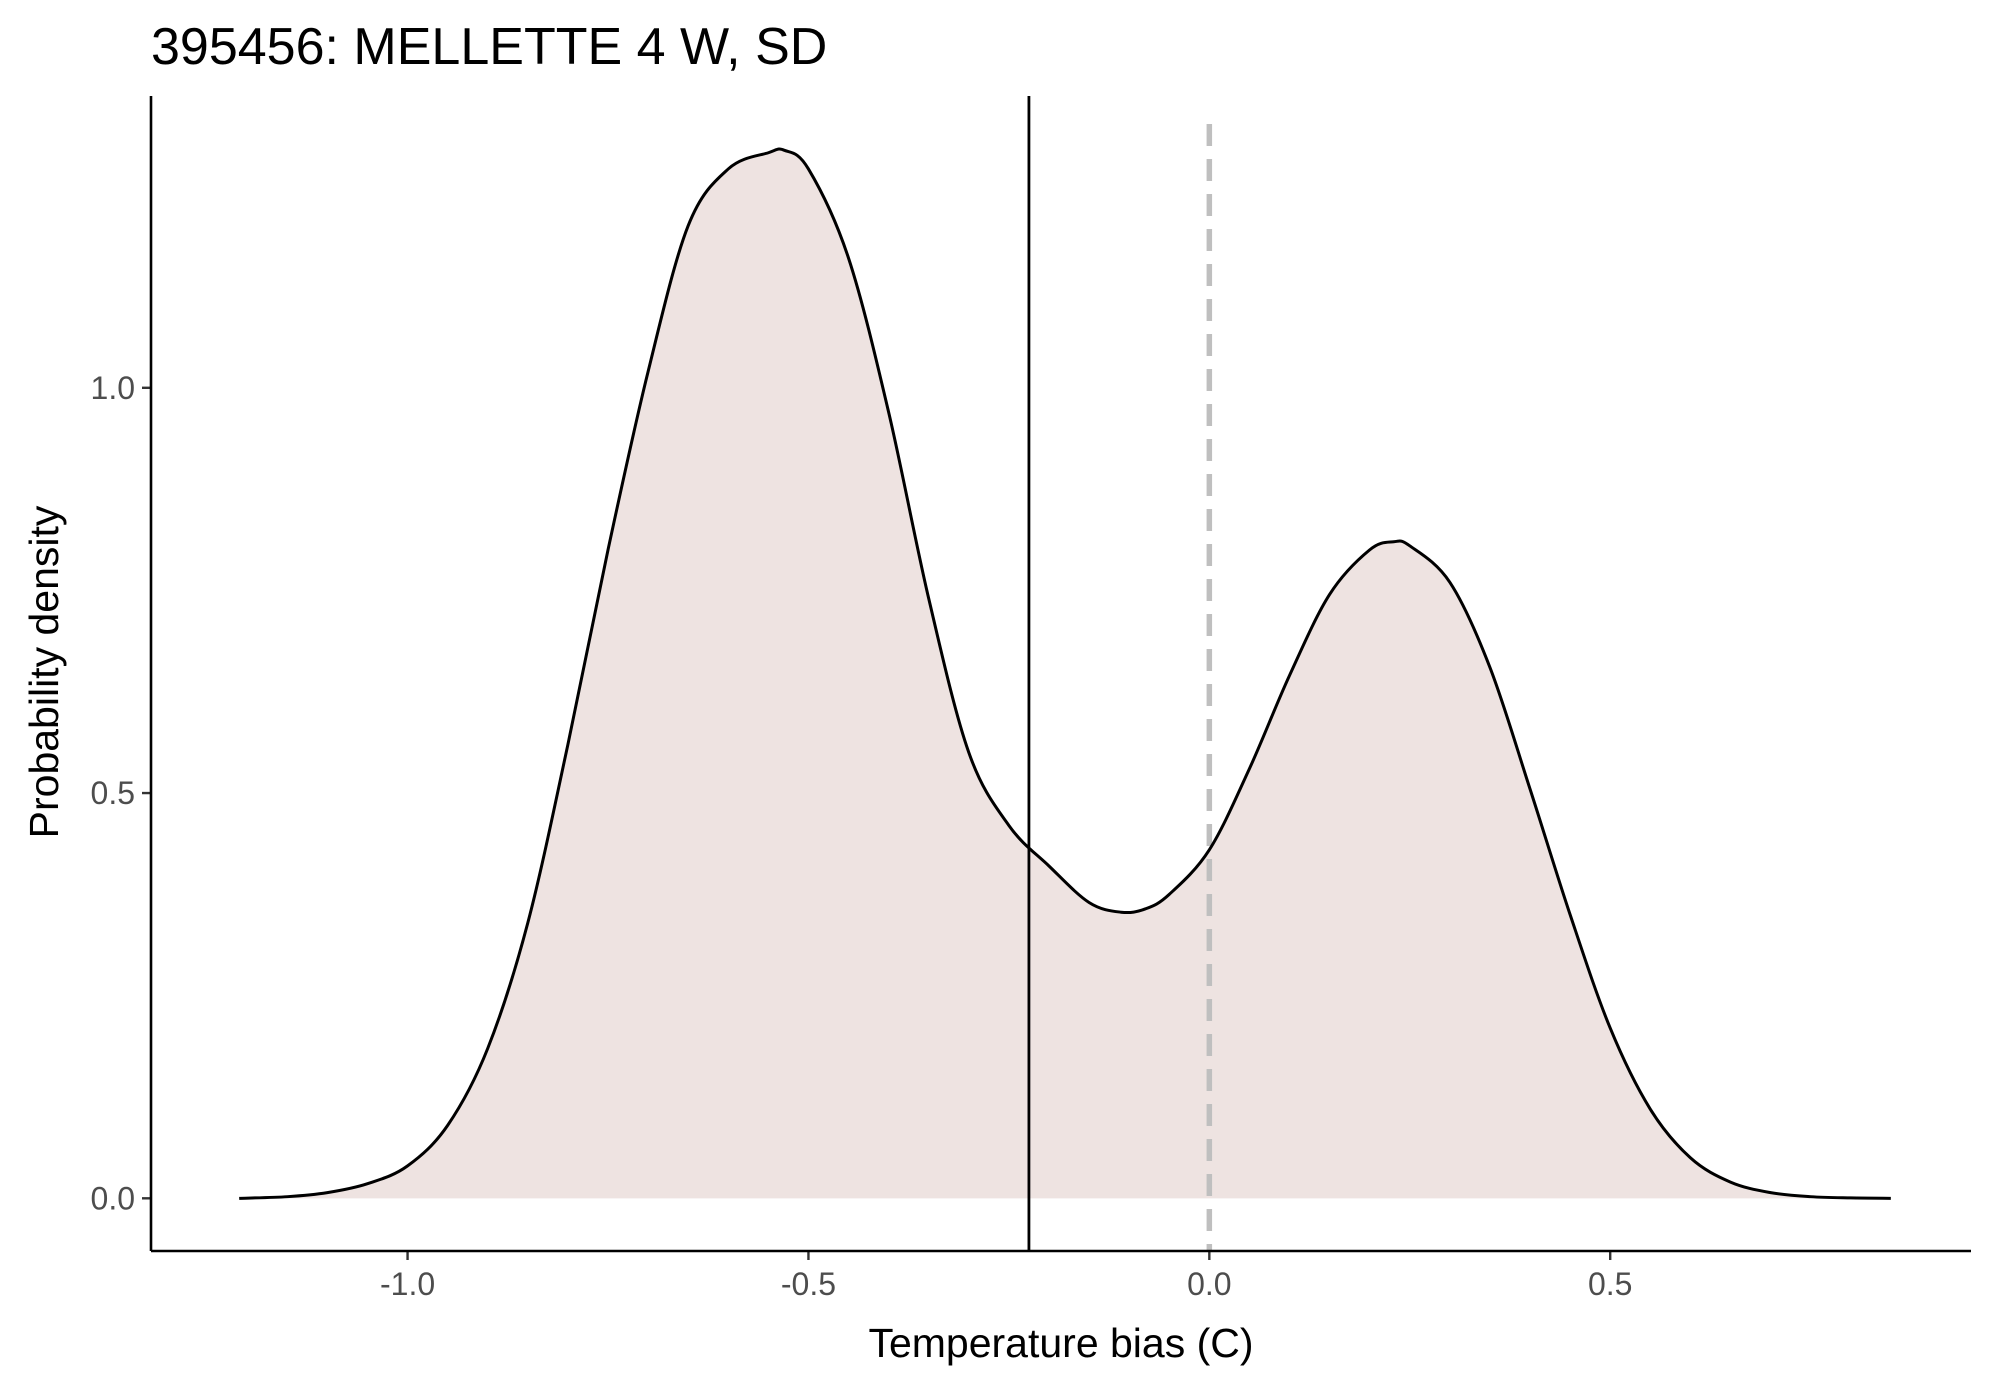 Image resolution: width=1990 pixels, height=1384 pixels. What do you see at coordinates (1006, 1276) in the screenshot?
I see `x-axis-ticks: -1.0 -0.5 0.0 0.5` at bounding box center [1006, 1276].